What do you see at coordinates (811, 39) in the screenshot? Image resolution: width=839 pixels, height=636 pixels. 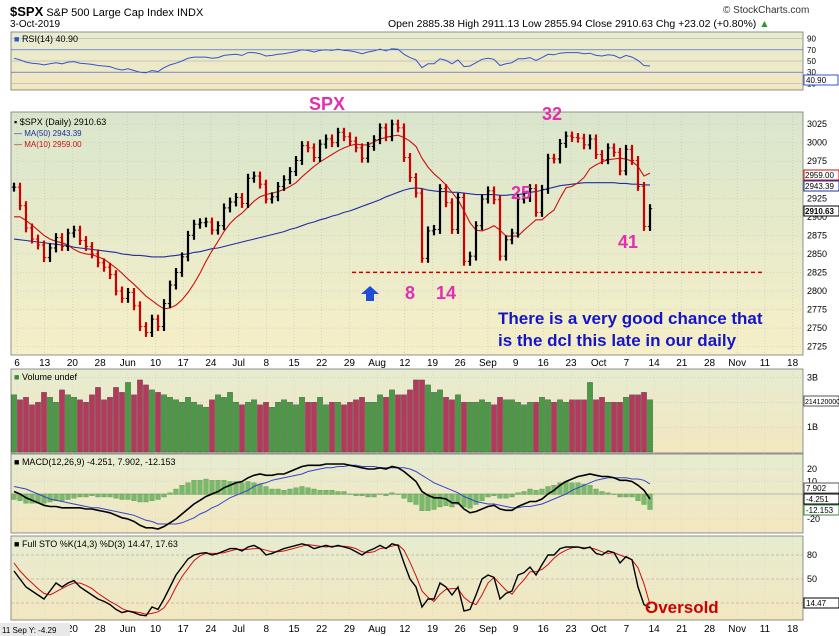 I see `rsi-y-tick: 90` at bounding box center [811, 39].